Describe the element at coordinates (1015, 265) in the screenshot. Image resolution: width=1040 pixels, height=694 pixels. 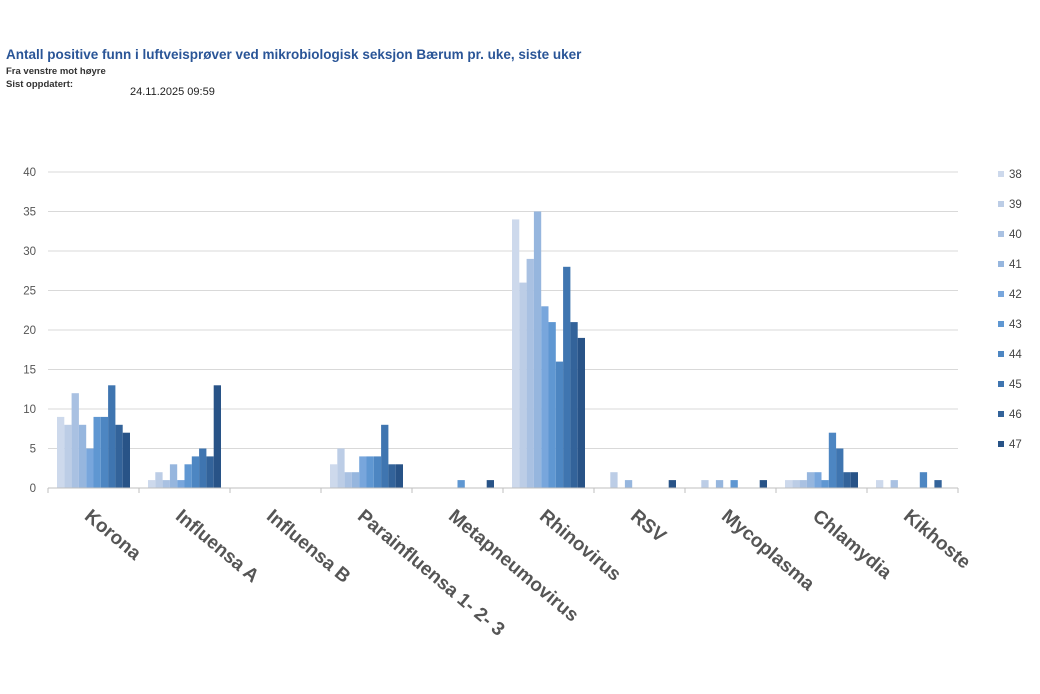
I see `legend-label: 41` at that location.